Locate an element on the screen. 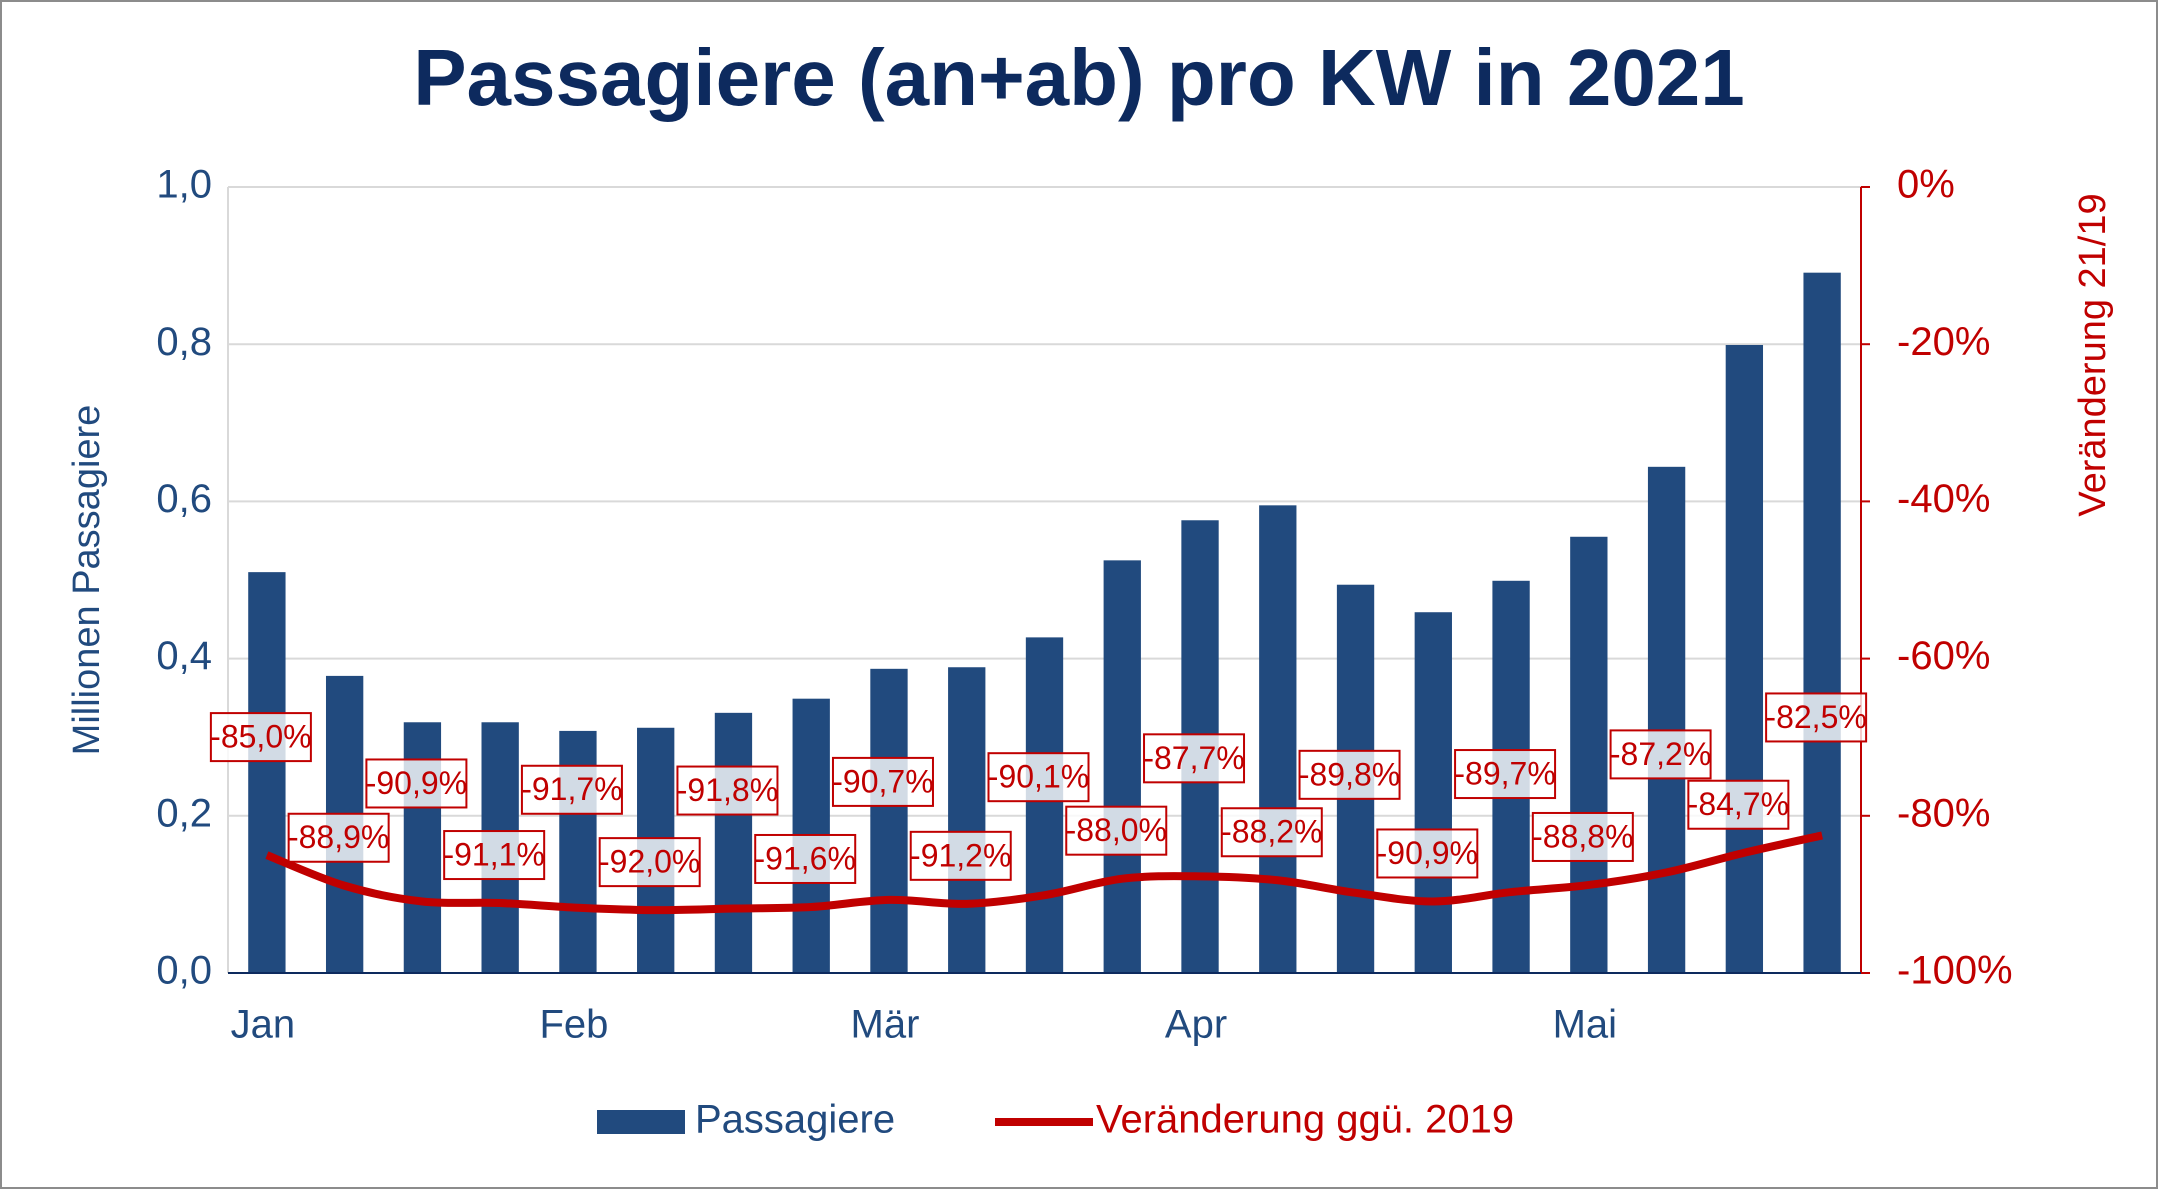 Image resolution: width=2158 pixels, height=1189 pixels. data-label: -91,2% is located at coordinates (960, 855).